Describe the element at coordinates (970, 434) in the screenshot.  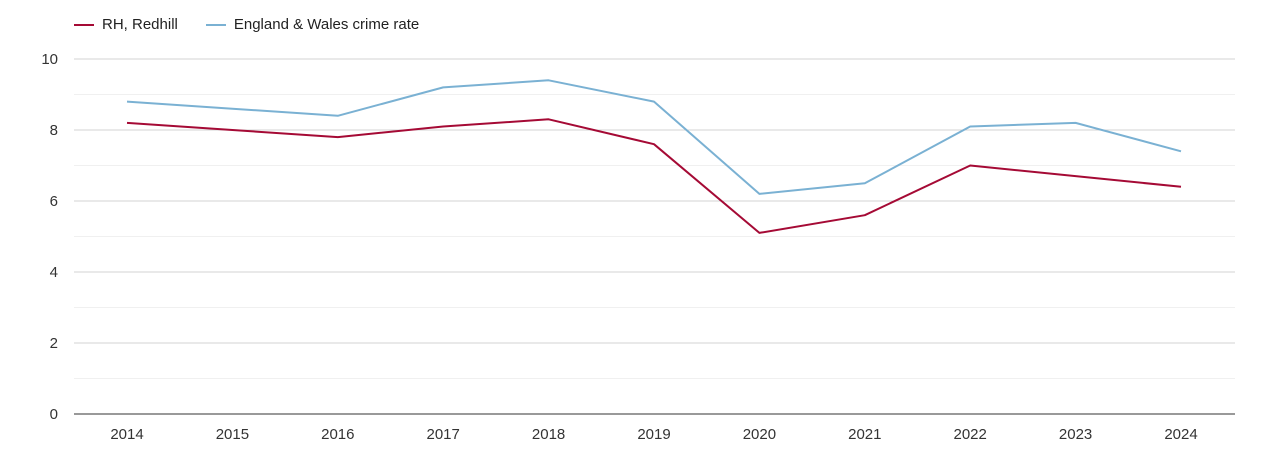
I see `x-tick-label: 2022` at that location.